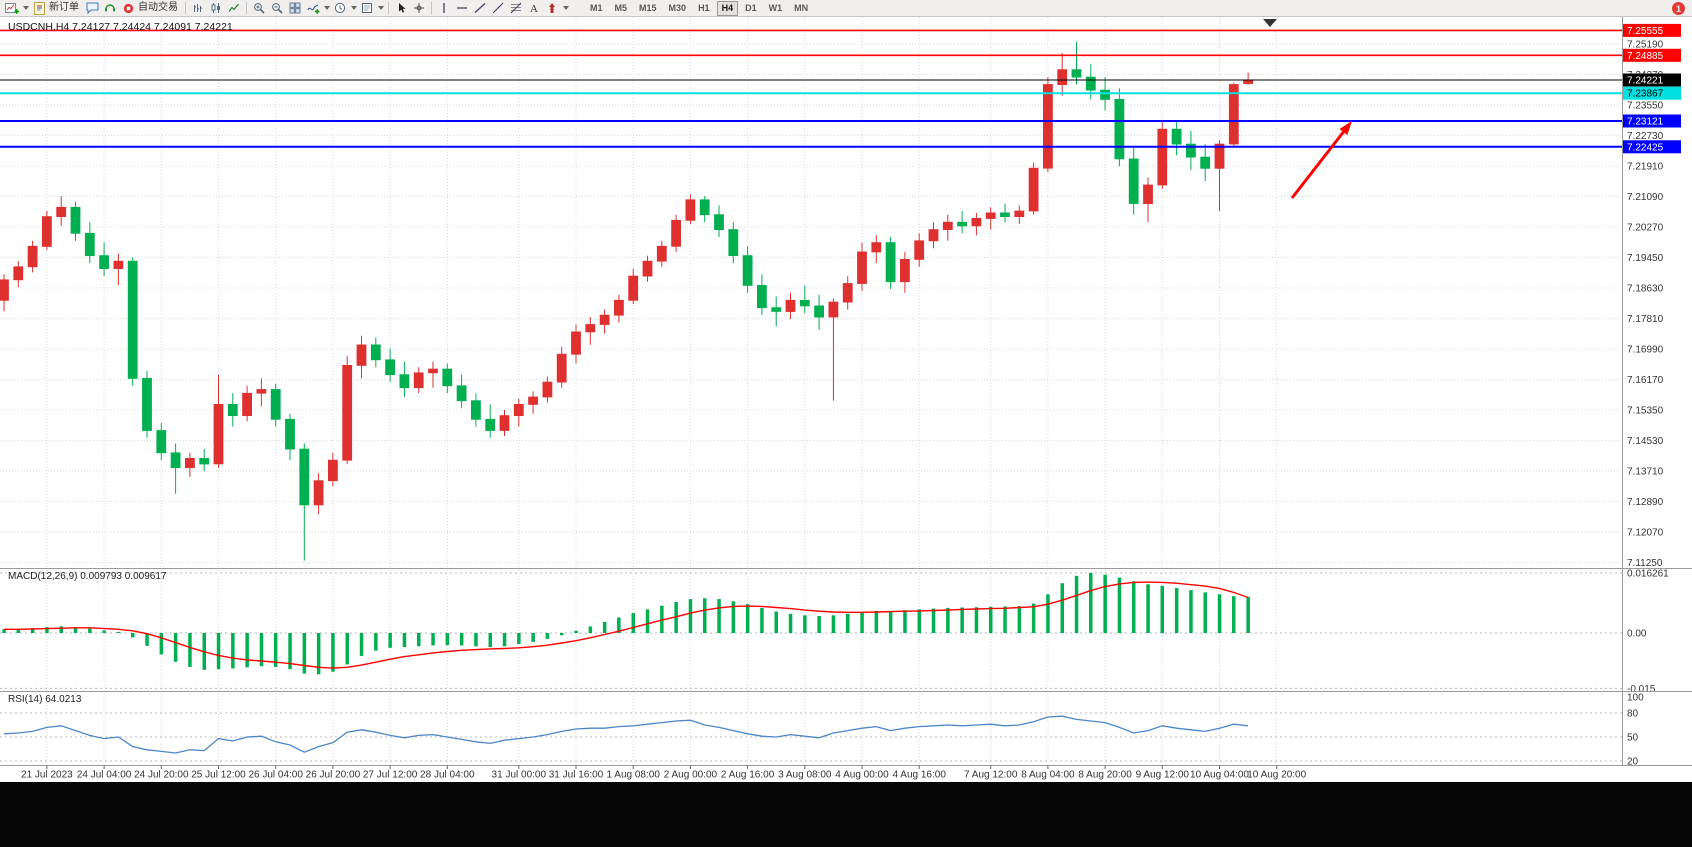 The image size is (1692, 847). I want to click on templates-icon, so click(367, 8).